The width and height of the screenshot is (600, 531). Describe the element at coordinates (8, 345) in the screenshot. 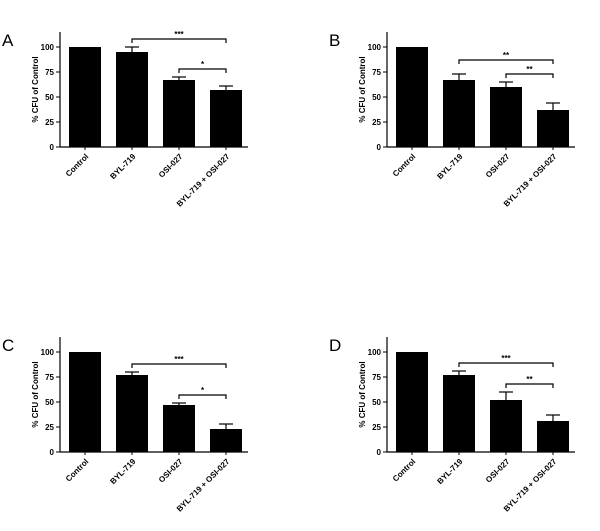

I see `panel-label: C` at that location.